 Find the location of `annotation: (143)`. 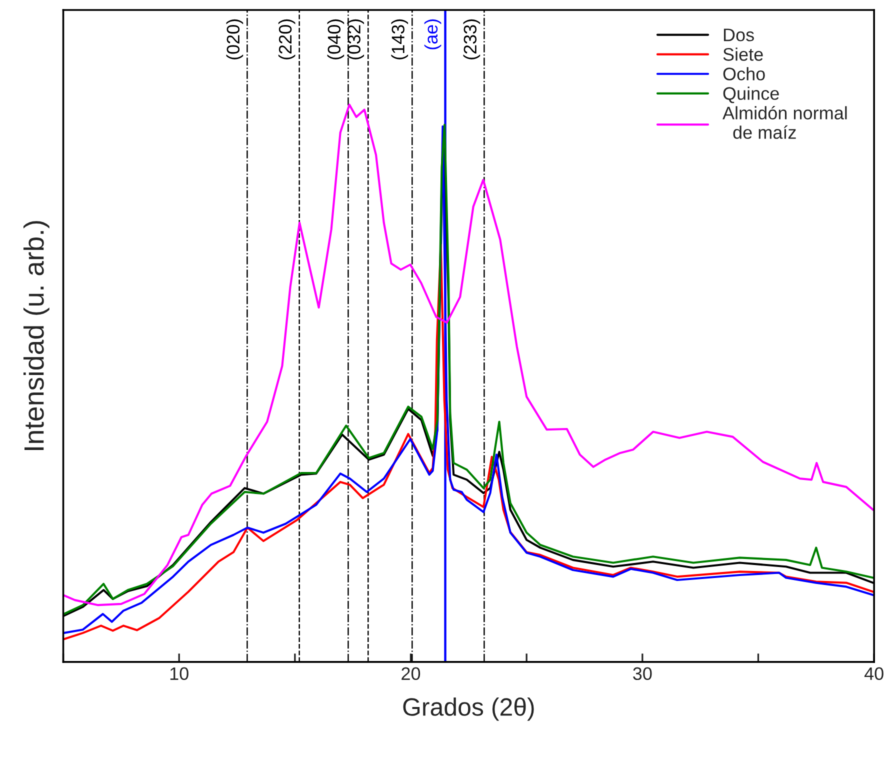

annotation: (143) is located at coordinates (399, 39).